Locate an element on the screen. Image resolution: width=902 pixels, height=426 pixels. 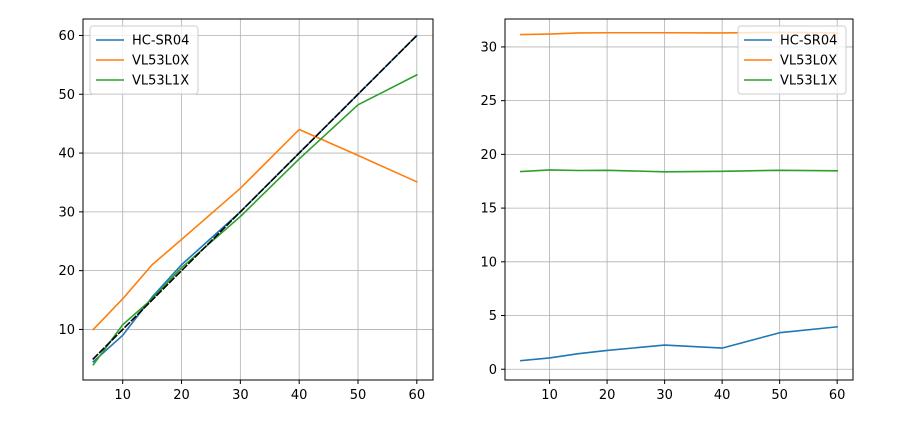
y-tick-label: 50 is located at coordinates (66, 95).